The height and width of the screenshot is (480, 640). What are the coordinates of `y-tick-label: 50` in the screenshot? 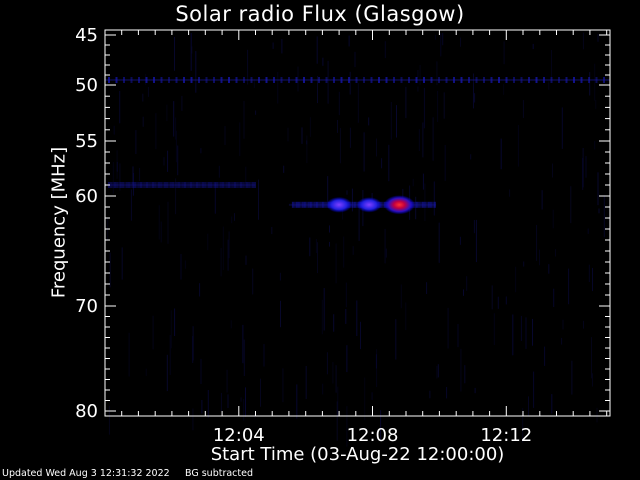 It's located at (86, 85).